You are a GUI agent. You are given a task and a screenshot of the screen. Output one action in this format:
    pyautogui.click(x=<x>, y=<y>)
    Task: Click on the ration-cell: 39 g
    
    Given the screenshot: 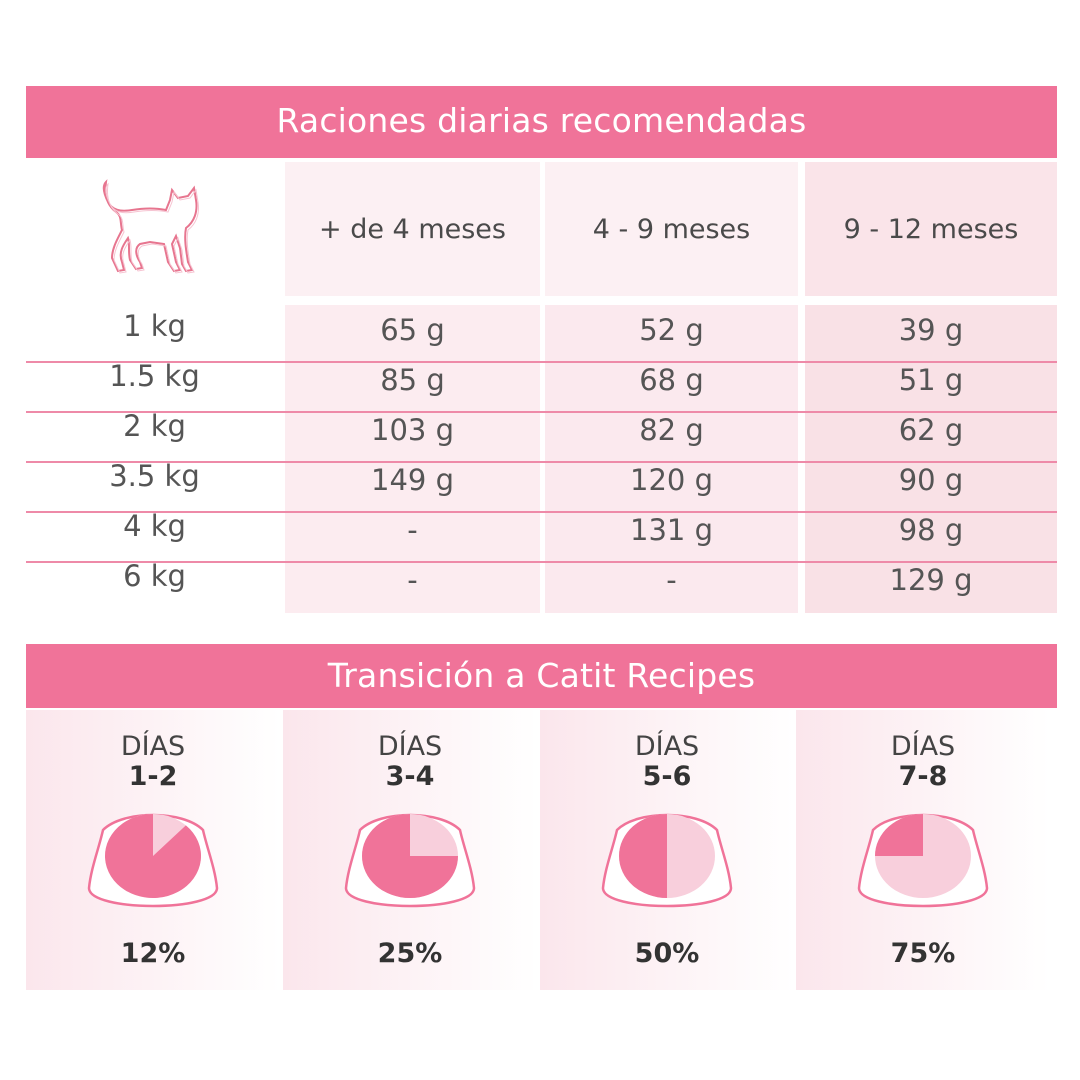 What is the action you would take?
    pyautogui.click(x=931, y=330)
    